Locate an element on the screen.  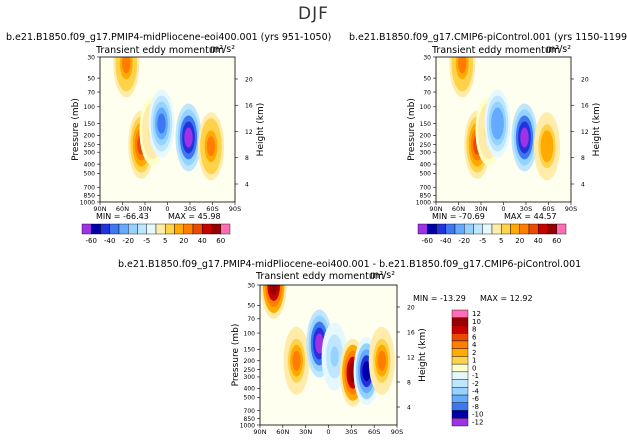
panel-2-ytick-12: 1000 is located at coordinates (423, 202).